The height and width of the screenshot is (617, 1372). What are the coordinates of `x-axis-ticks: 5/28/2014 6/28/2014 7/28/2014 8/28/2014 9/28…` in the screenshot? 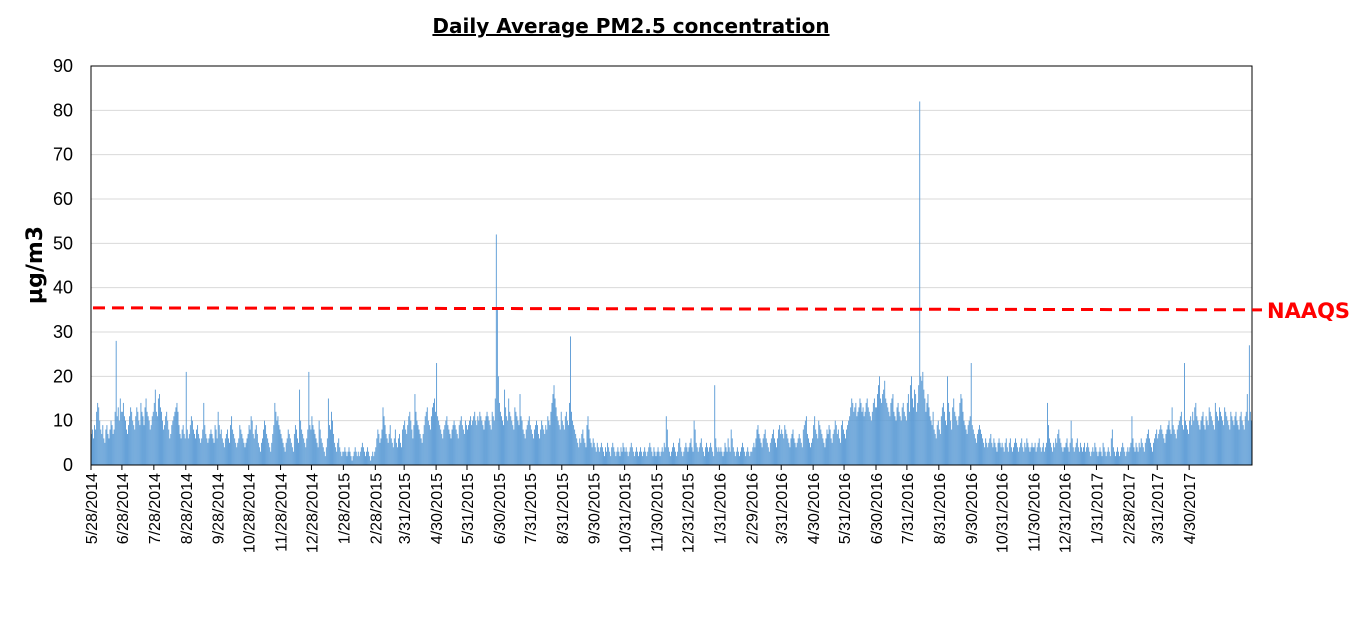 It's located at (641, 509).